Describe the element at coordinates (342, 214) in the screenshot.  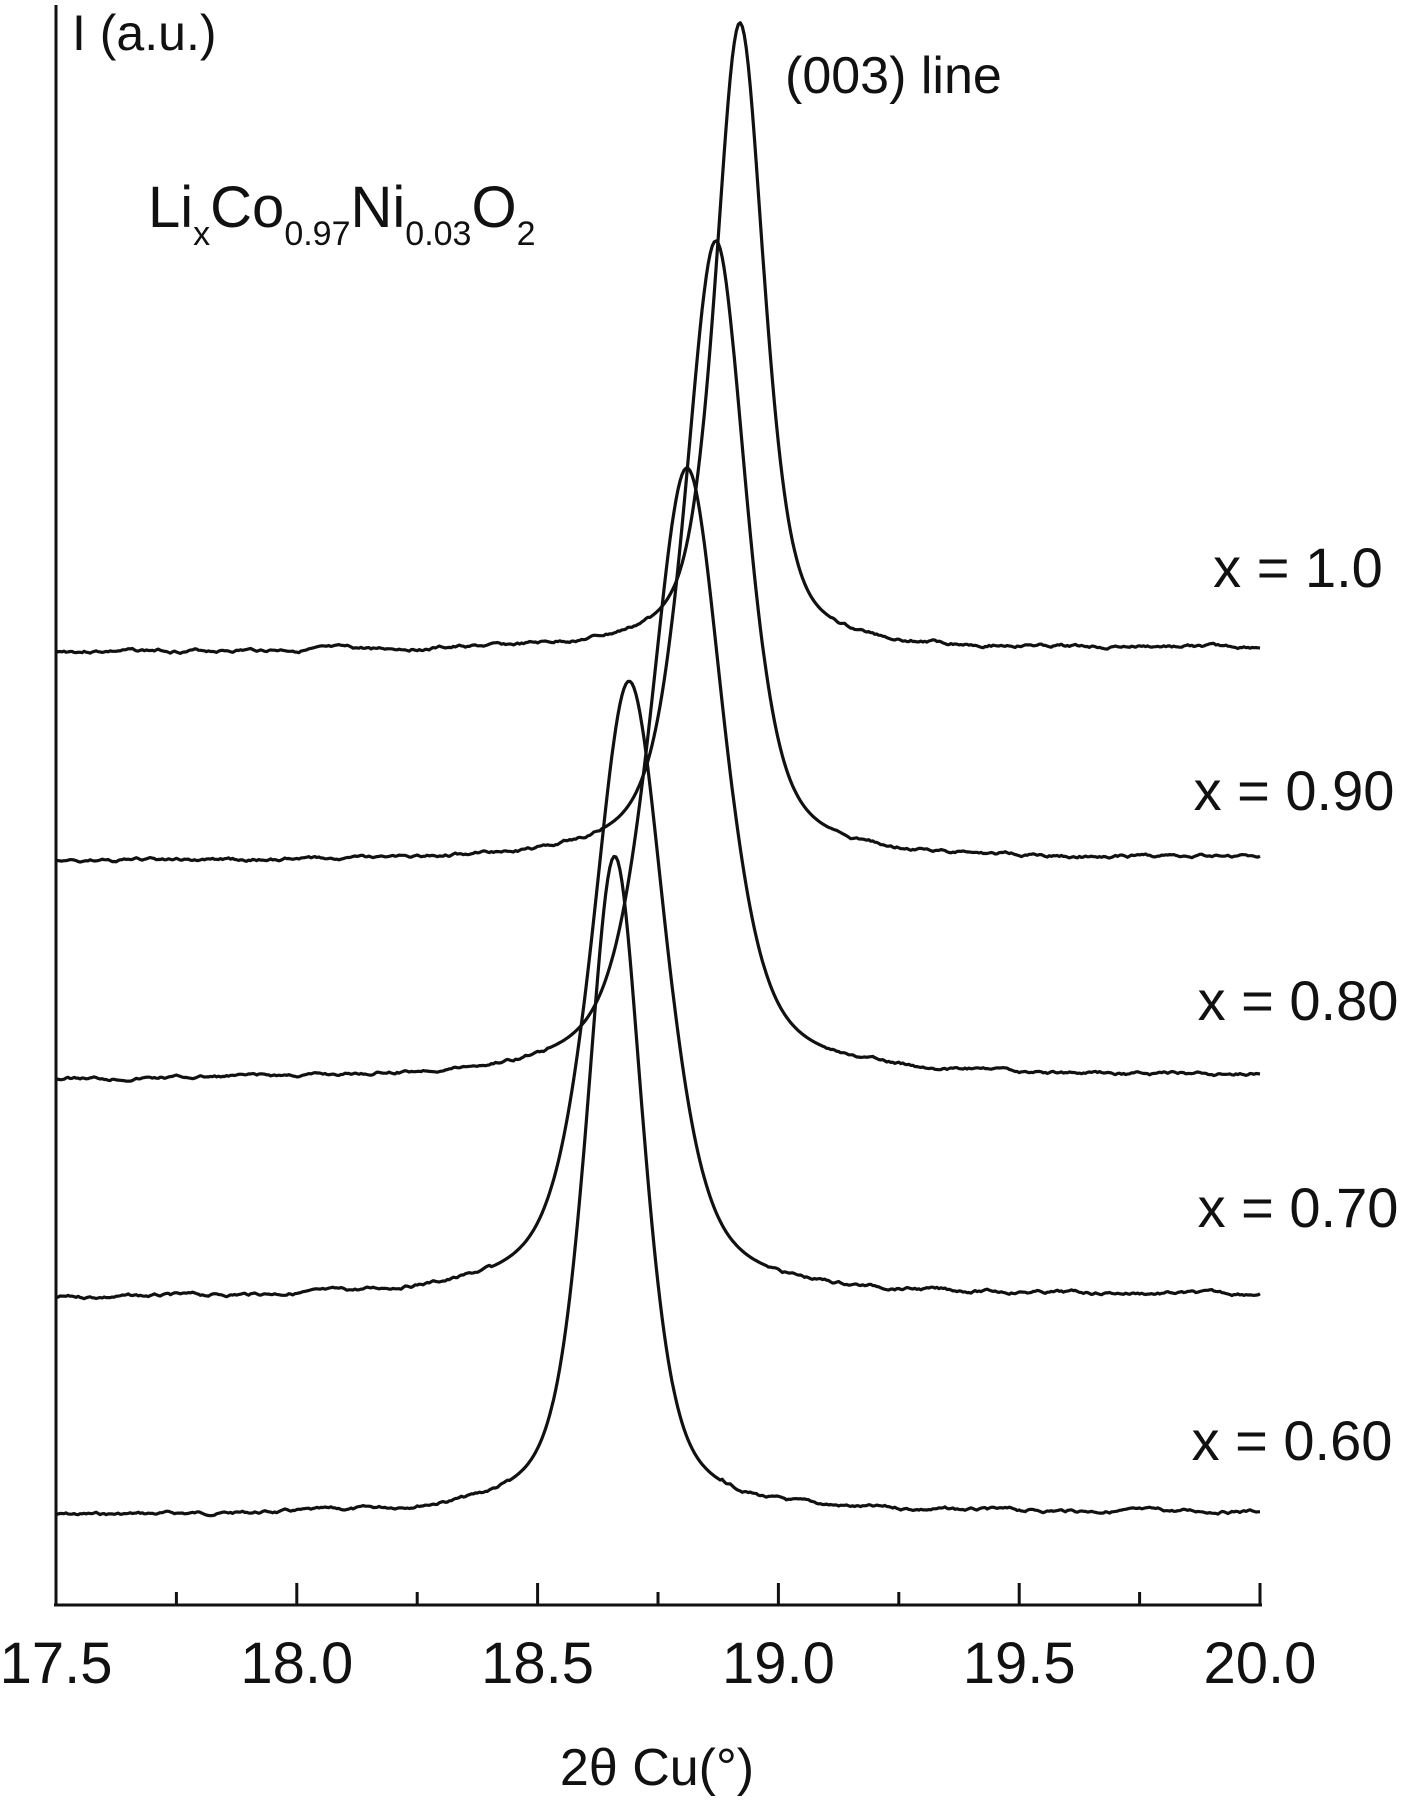
I see `compound-formula: LixCo0.97Ni0.03O2` at that location.